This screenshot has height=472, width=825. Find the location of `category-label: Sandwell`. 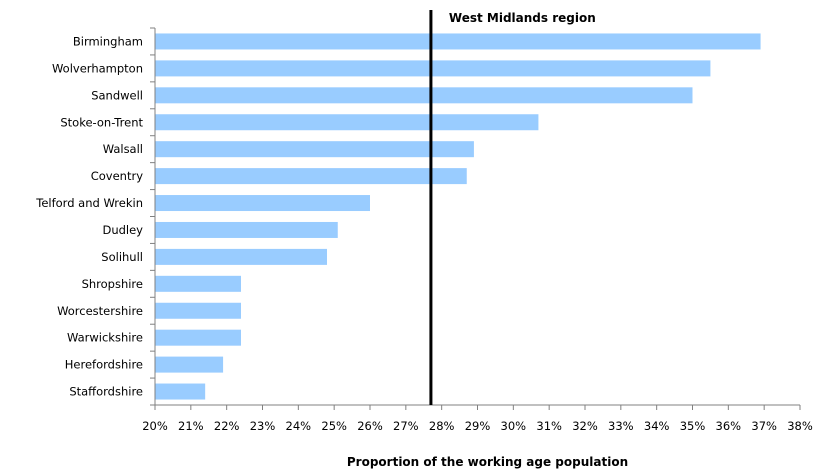

category-label: Sandwell is located at coordinates (117, 95).